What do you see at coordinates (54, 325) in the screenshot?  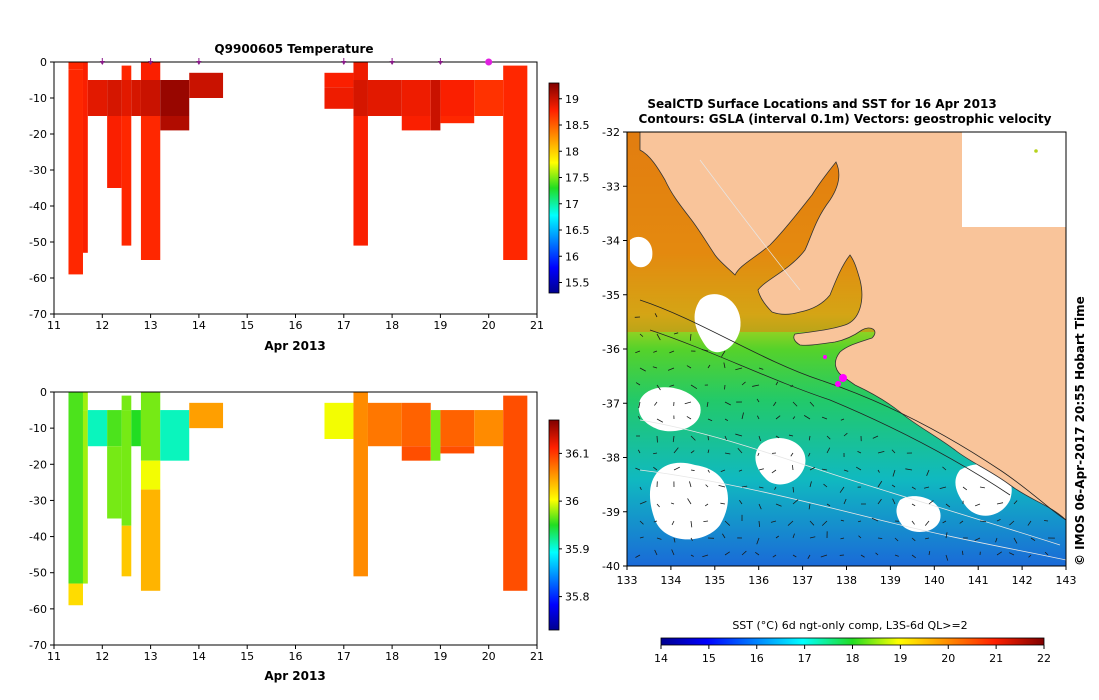 I see `temperature-xtick-label: 11` at bounding box center [54, 325].